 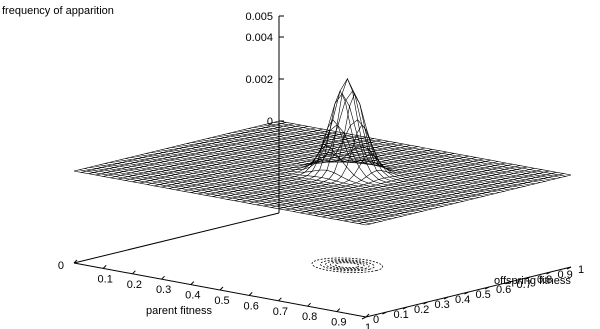 What do you see at coordinates (503, 290) in the screenshot?
I see `y-tick-label: 0.6` at bounding box center [503, 290].